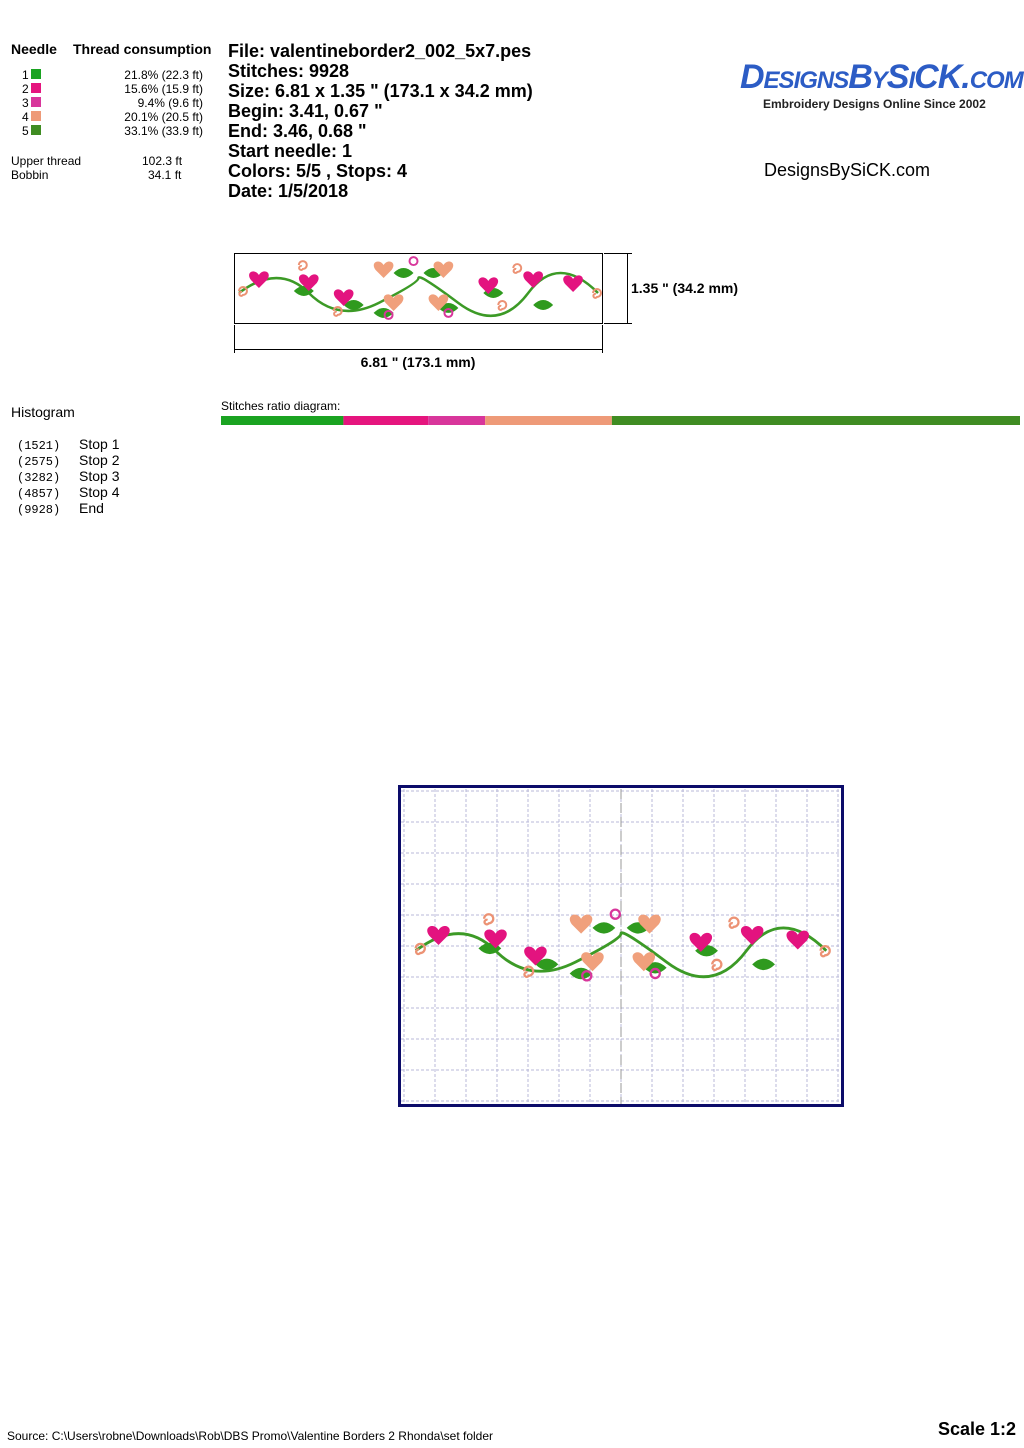  What do you see at coordinates (418, 362) in the screenshot?
I see `width-label: 6.81 " (173.1 mm)` at bounding box center [418, 362].